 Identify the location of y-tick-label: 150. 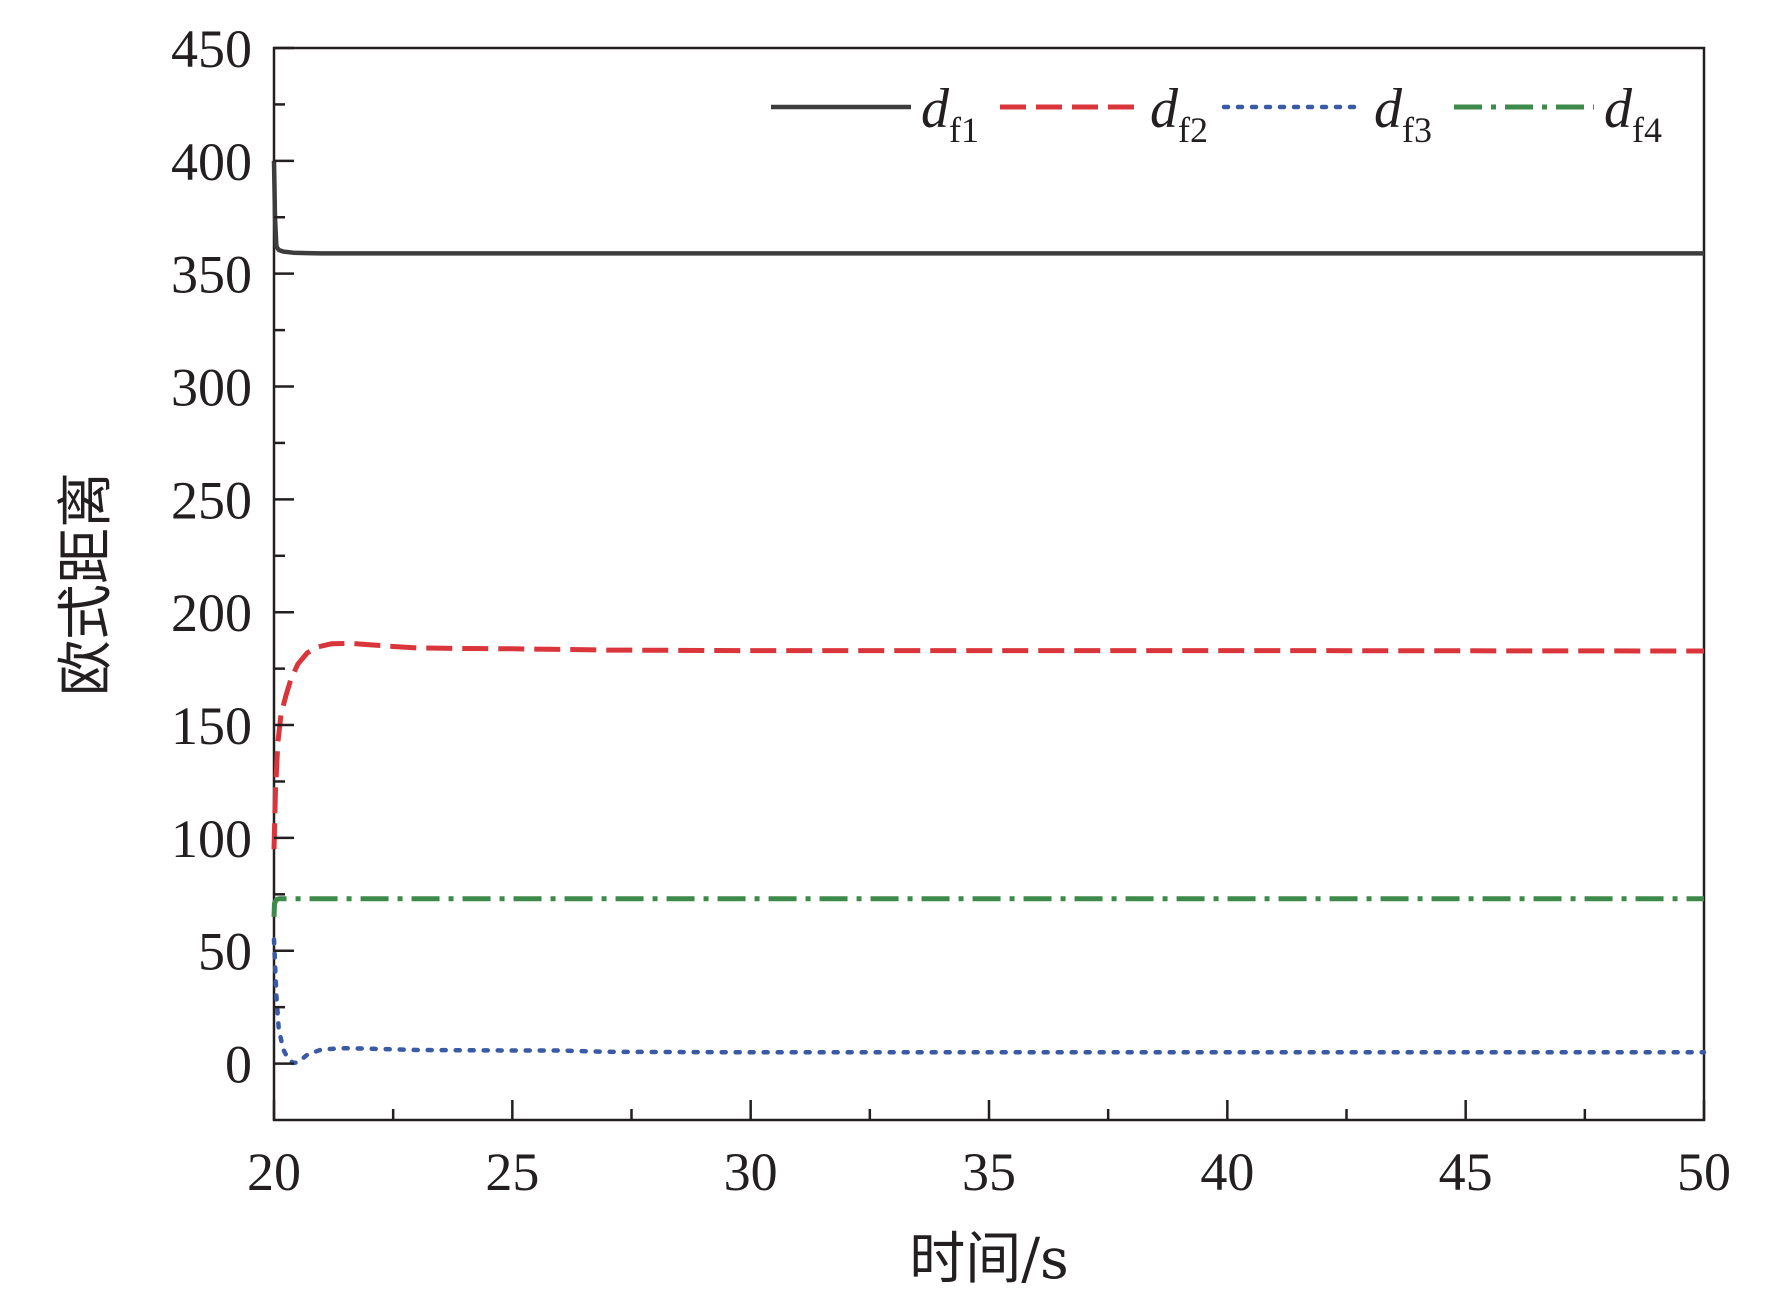
(211, 726).